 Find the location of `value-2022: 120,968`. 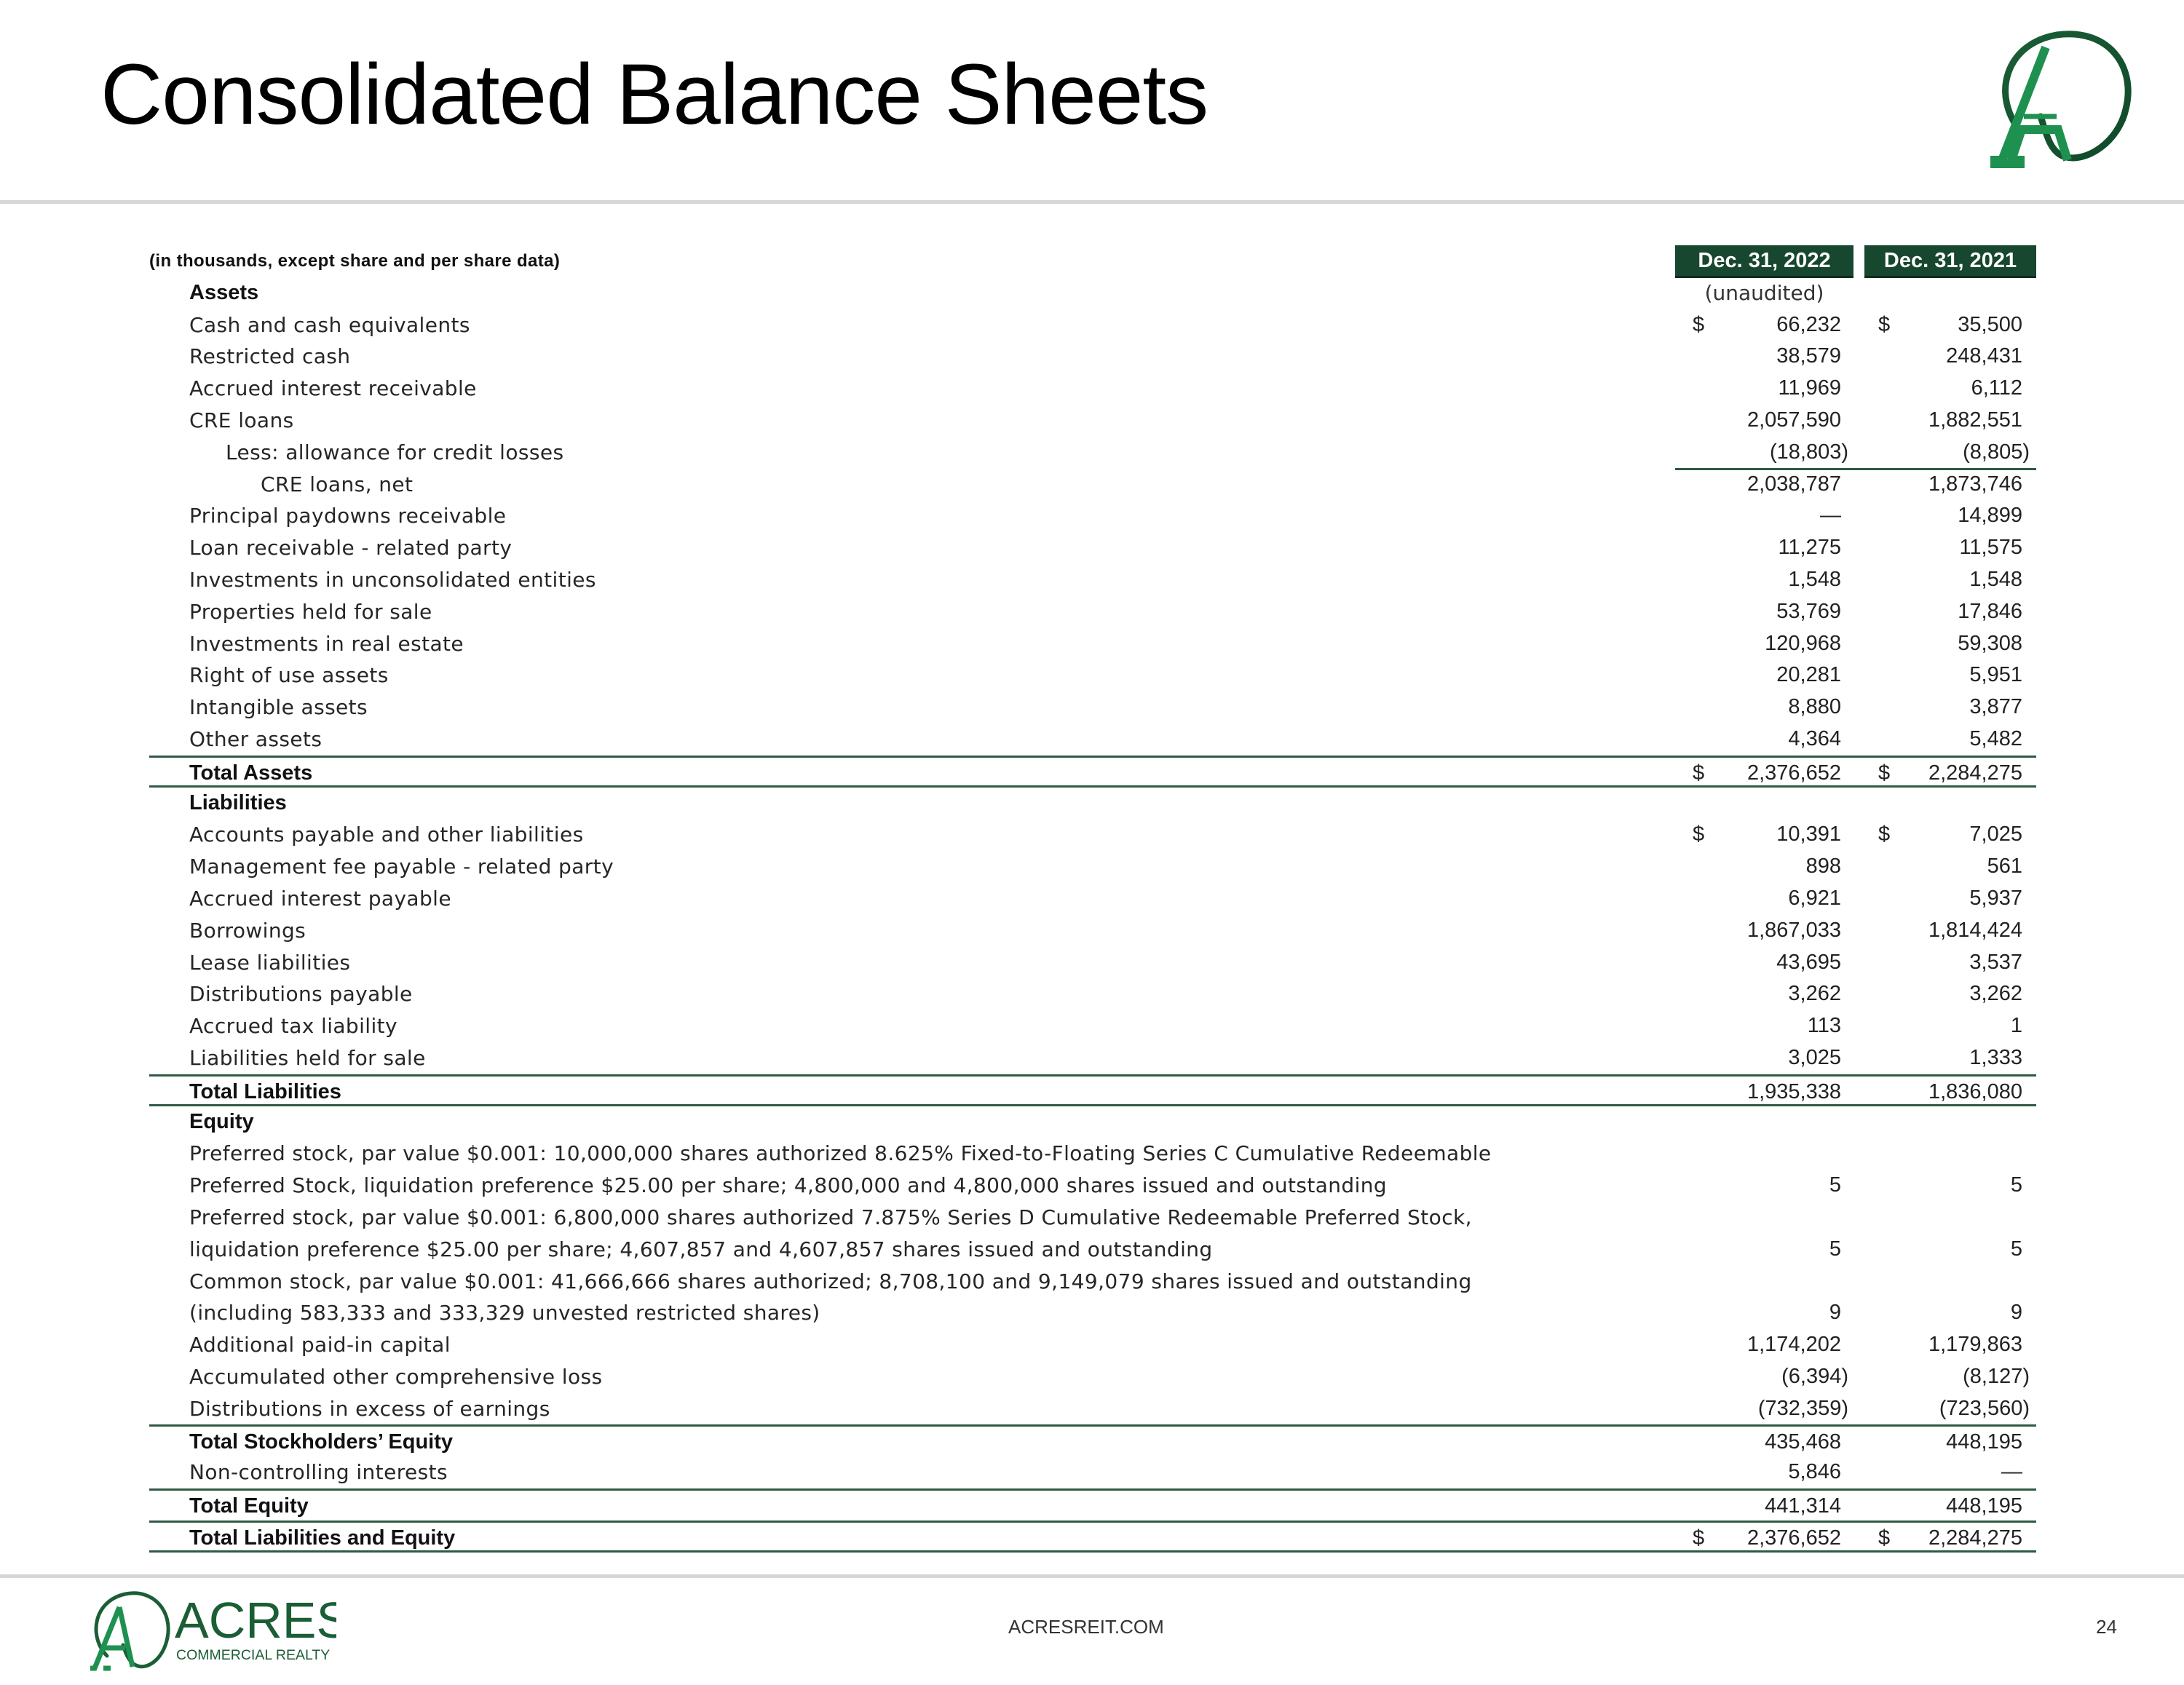

value-2022: 120,968 is located at coordinates (1803, 643).